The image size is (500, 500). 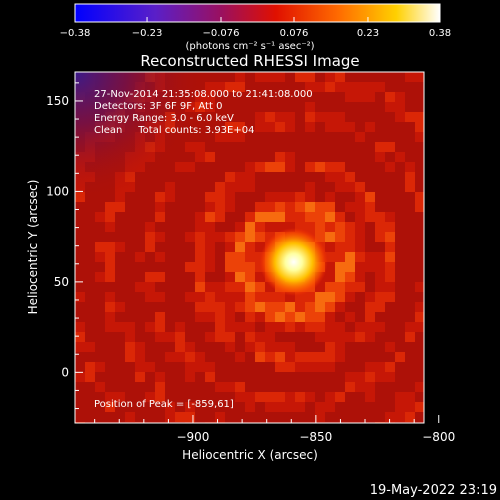 What do you see at coordinates (315, 437) in the screenshot?
I see `x-tick-label: −850` at bounding box center [315, 437].